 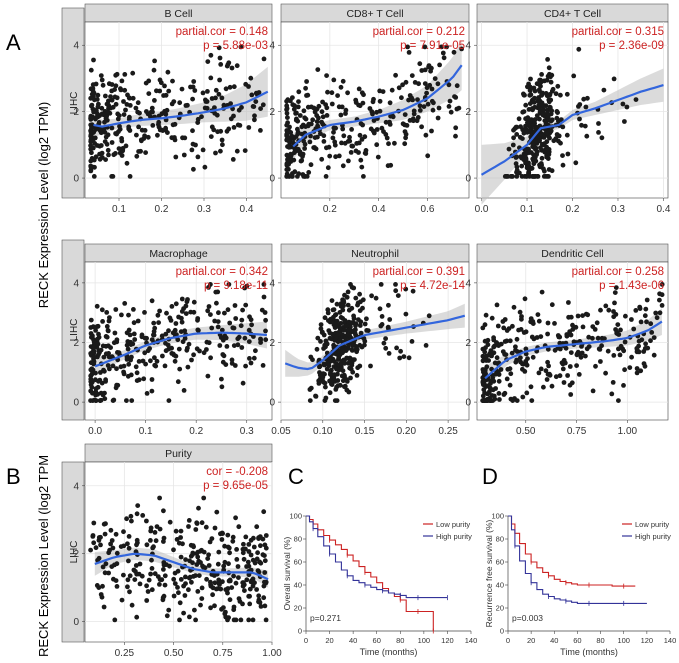 I want to click on y-tick-label: 4, so click(x=76, y=486).